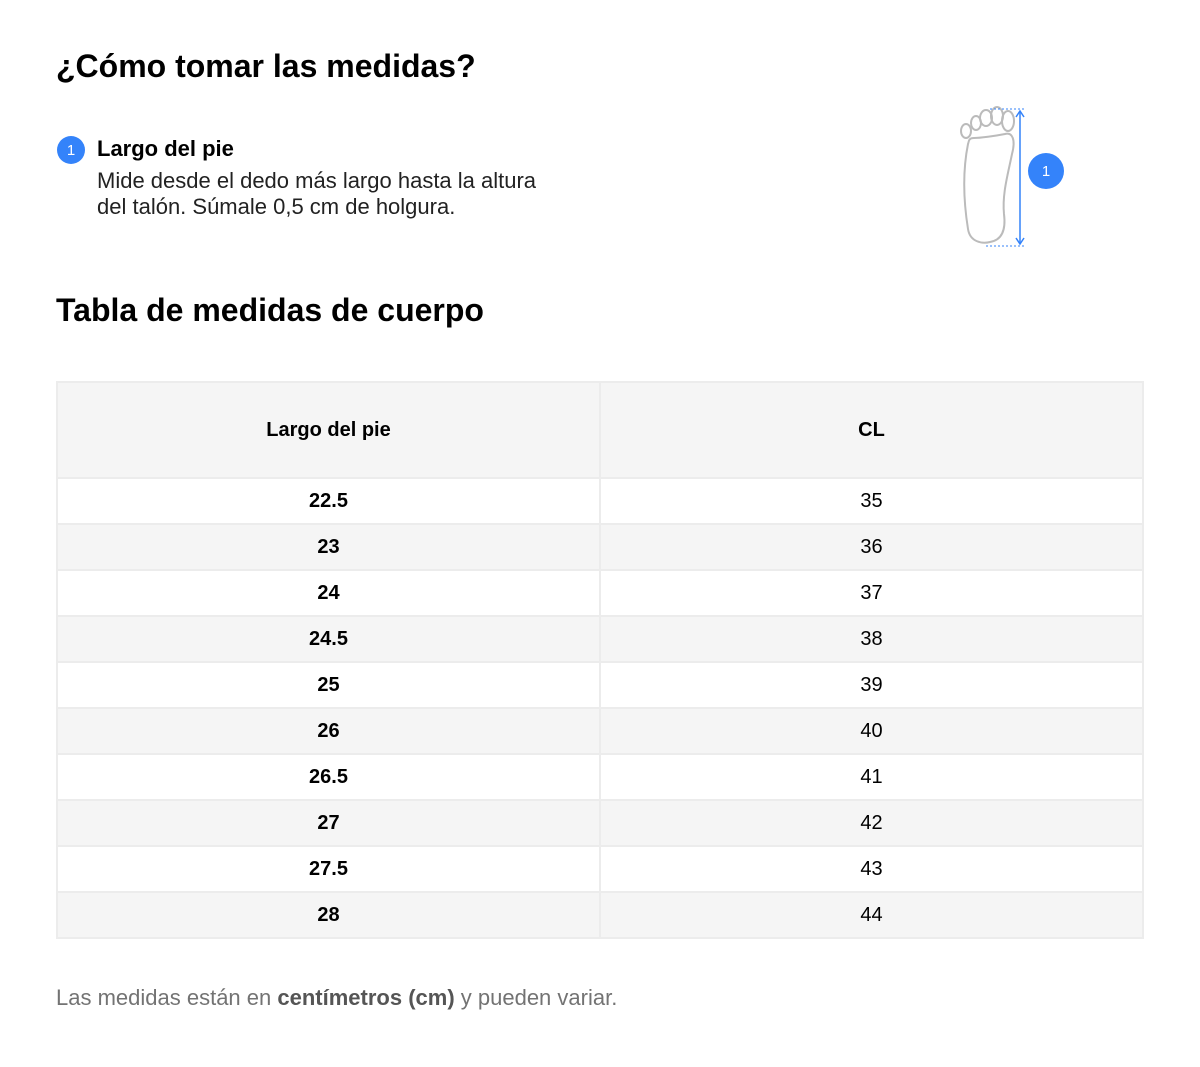 The width and height of the screenshot is (1200, 1067). I want to click on illustration-badge: 1, so click(1046, 171).